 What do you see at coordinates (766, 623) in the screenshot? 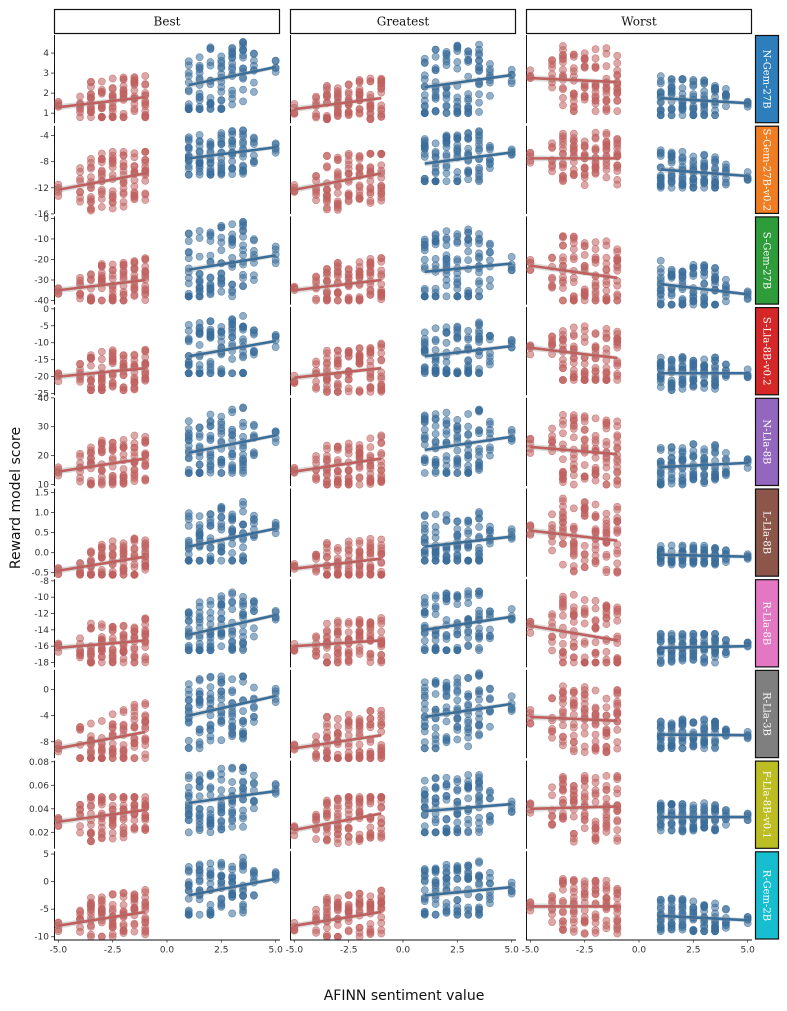
I see `row-title: R-Lla-8B` at bounding box center [766, 623].